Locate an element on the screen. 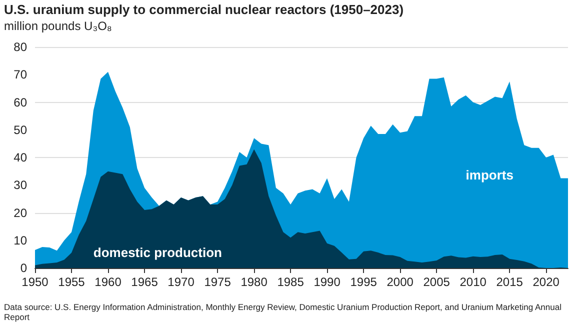  x-tick-label: 1975 is located at coordinates (218, 282).